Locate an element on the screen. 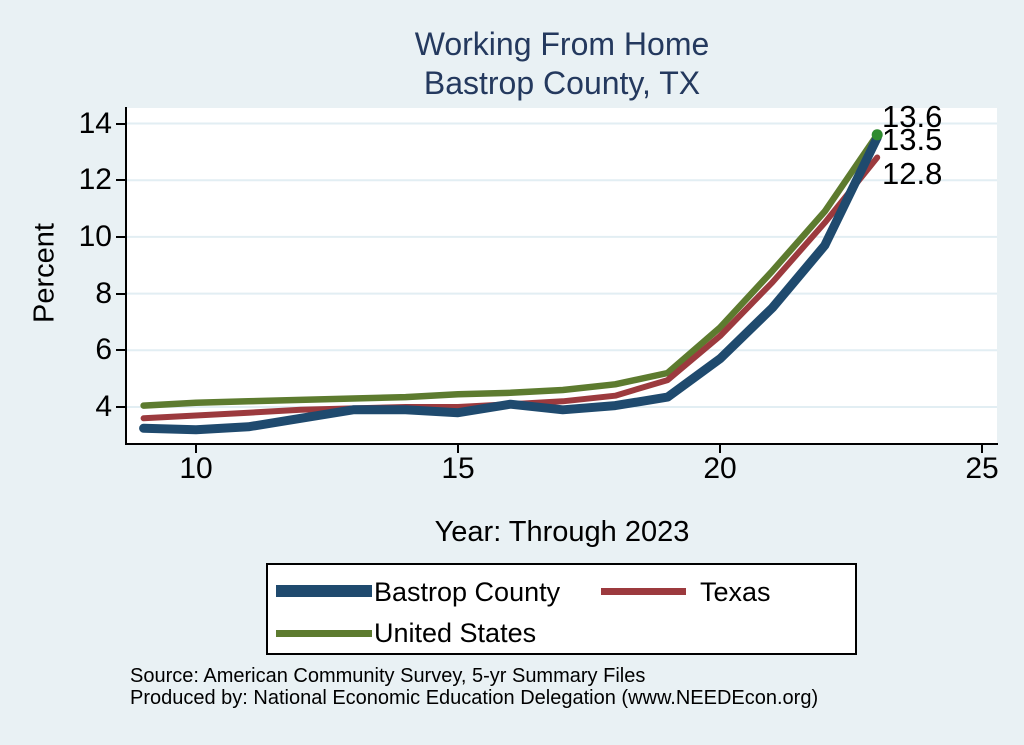  chart-title: Working From Home Bastrop County, TX is located at coordinates (562, 64).